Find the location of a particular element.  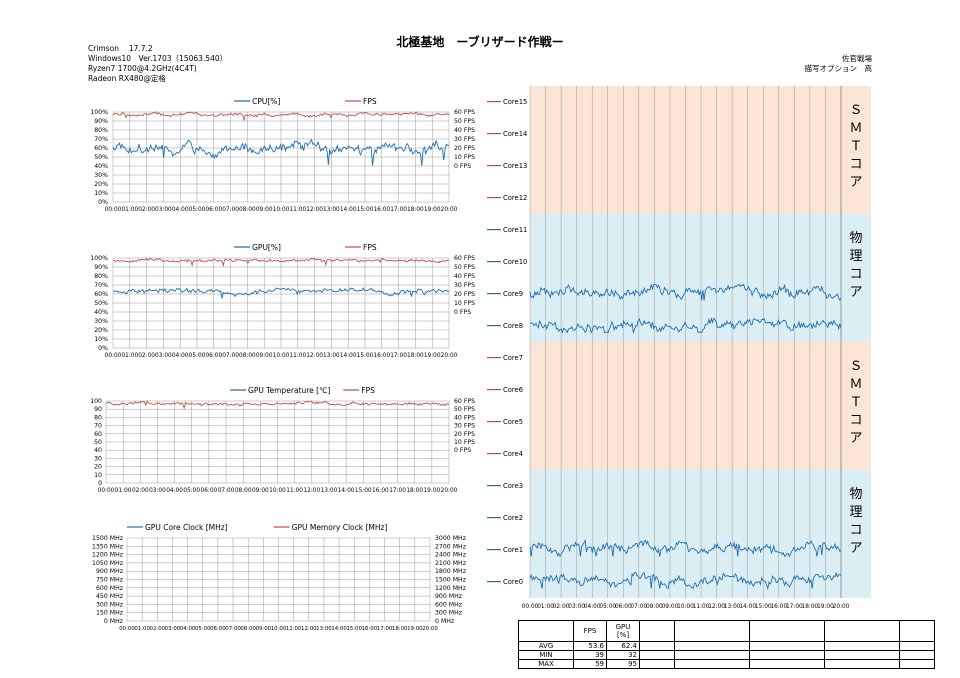

y-tick-label: 600 MHz is located at coordinates (109, 588).